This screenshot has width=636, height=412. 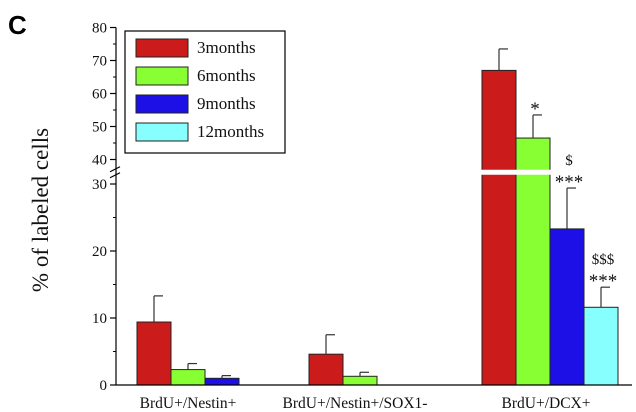 What do you see at coordinates (230, 131) in the screenshot?
I see `legend-label: 12months` at bounding box center [230, 131].